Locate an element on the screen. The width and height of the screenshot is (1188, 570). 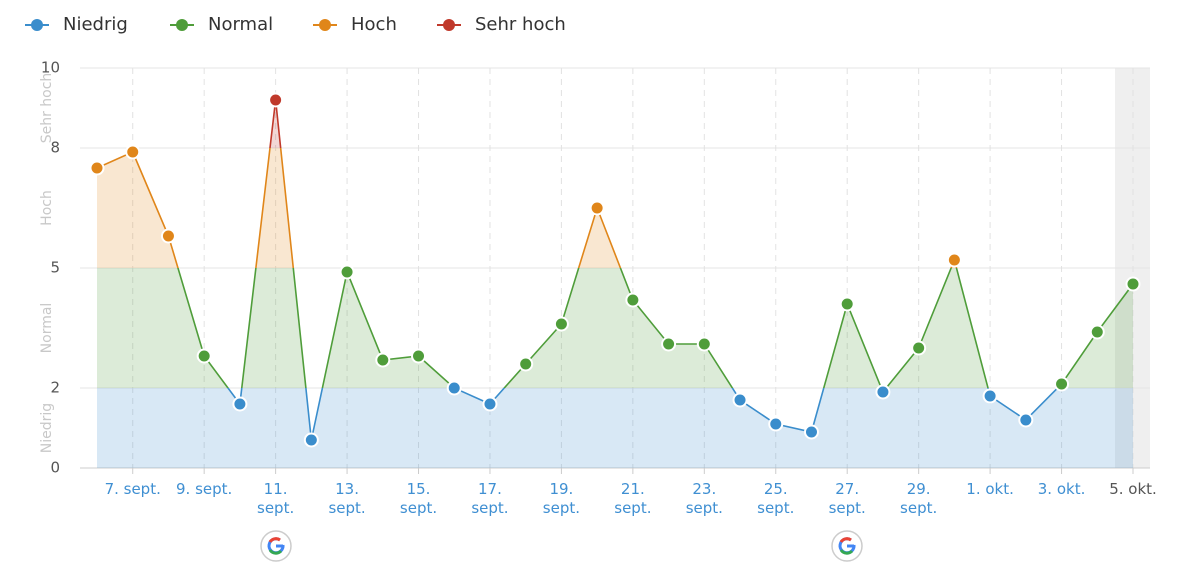
x-tick-label: 23. sept. is located at coordinates (704, 498).